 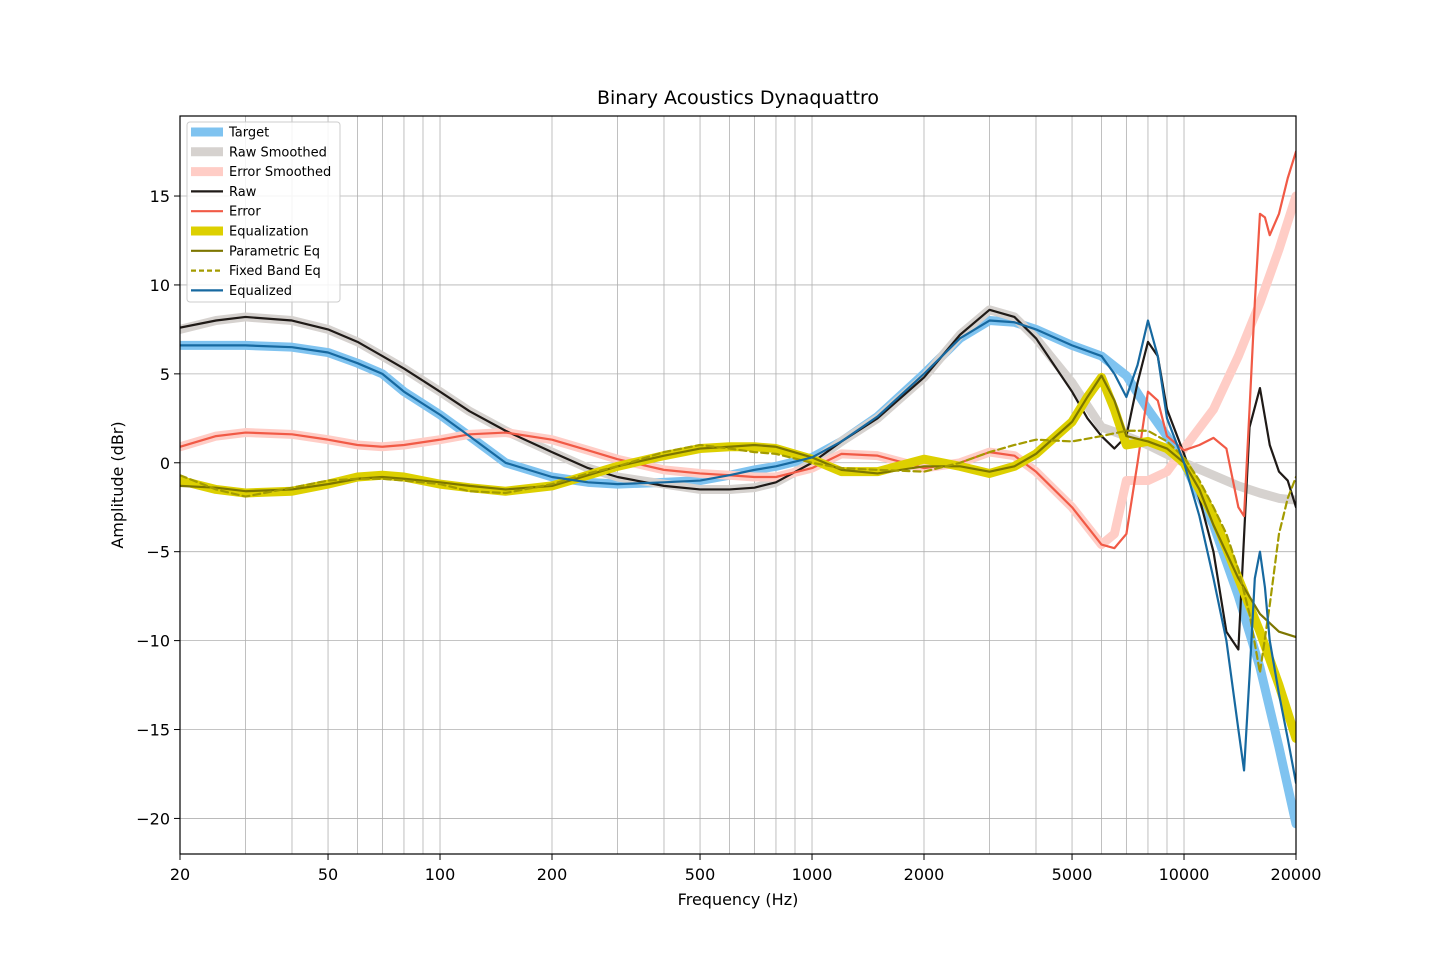 What do you see at coordinates (1296, 874) in the screenshot?
I see `x-tick-label: 20000` at bounding box center [1296, 874].